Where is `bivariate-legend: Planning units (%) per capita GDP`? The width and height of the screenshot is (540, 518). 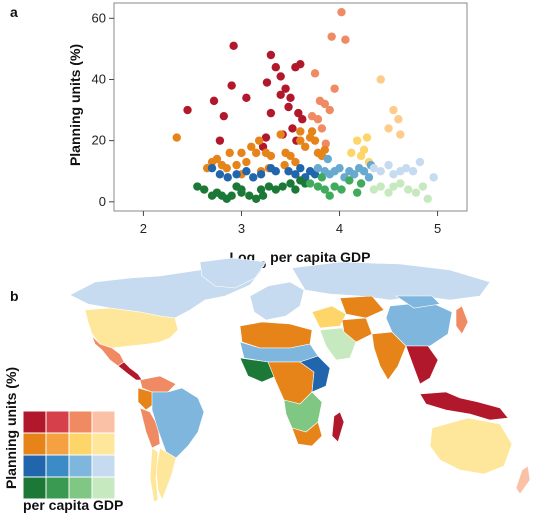
bivariate-legend: Planning units (%) per capita GDP is located at coordinates (63, 440).